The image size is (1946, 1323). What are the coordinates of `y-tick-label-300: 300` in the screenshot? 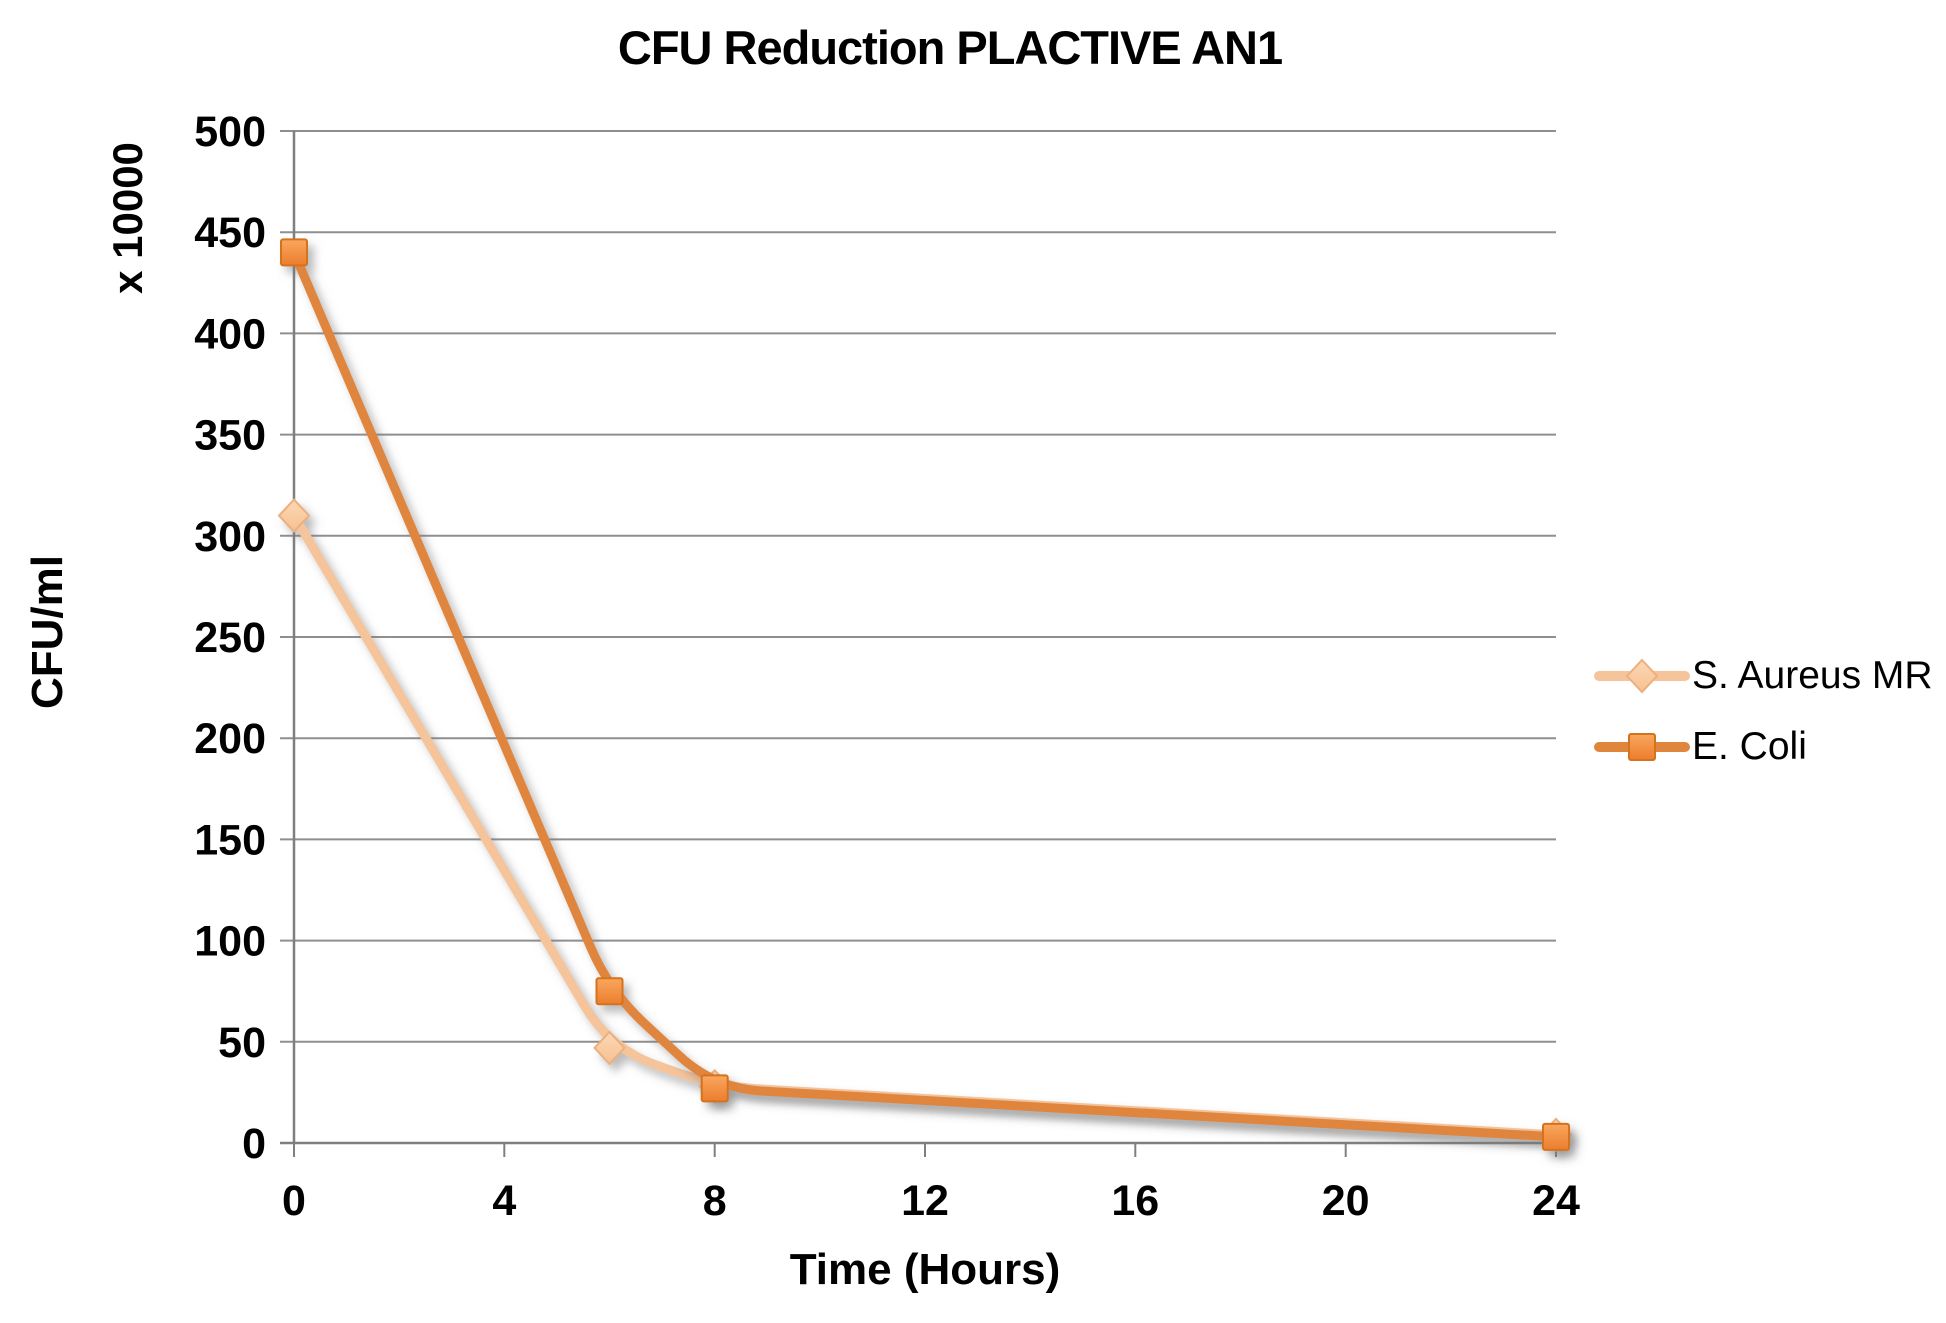 It's located at (230, 537).